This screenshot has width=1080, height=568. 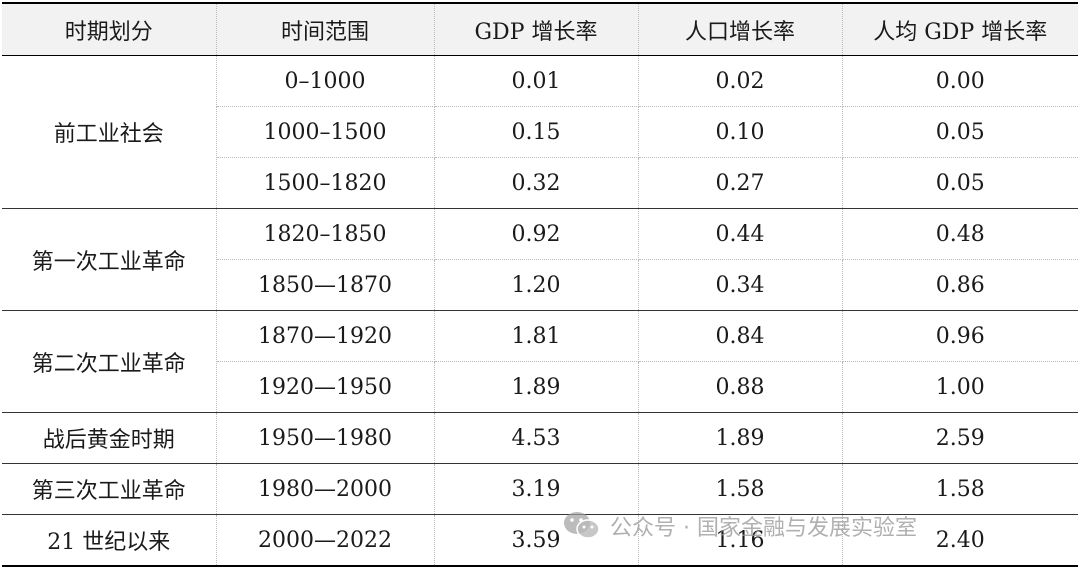 What do you see at coordinates (740, 132) in the screenshot?
I see `pop-cell: 0.10` at bounding box center [740, 132].